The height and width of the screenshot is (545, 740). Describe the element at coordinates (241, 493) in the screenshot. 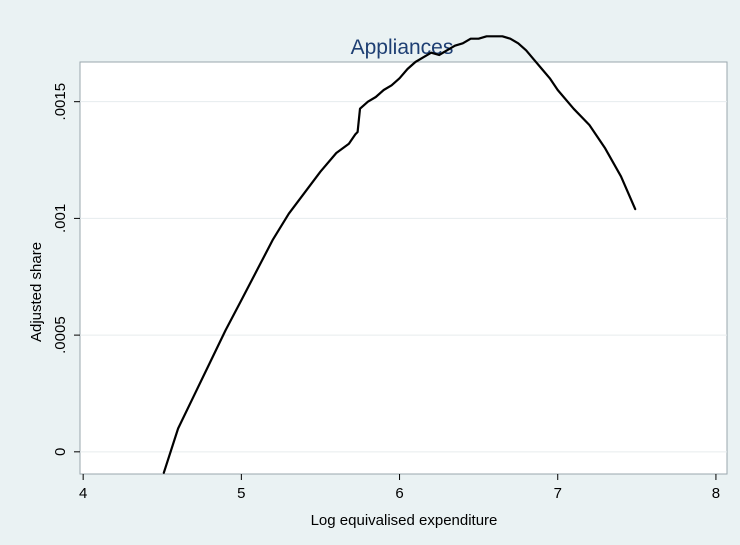

I see `x-tick-label: 5` at that location.